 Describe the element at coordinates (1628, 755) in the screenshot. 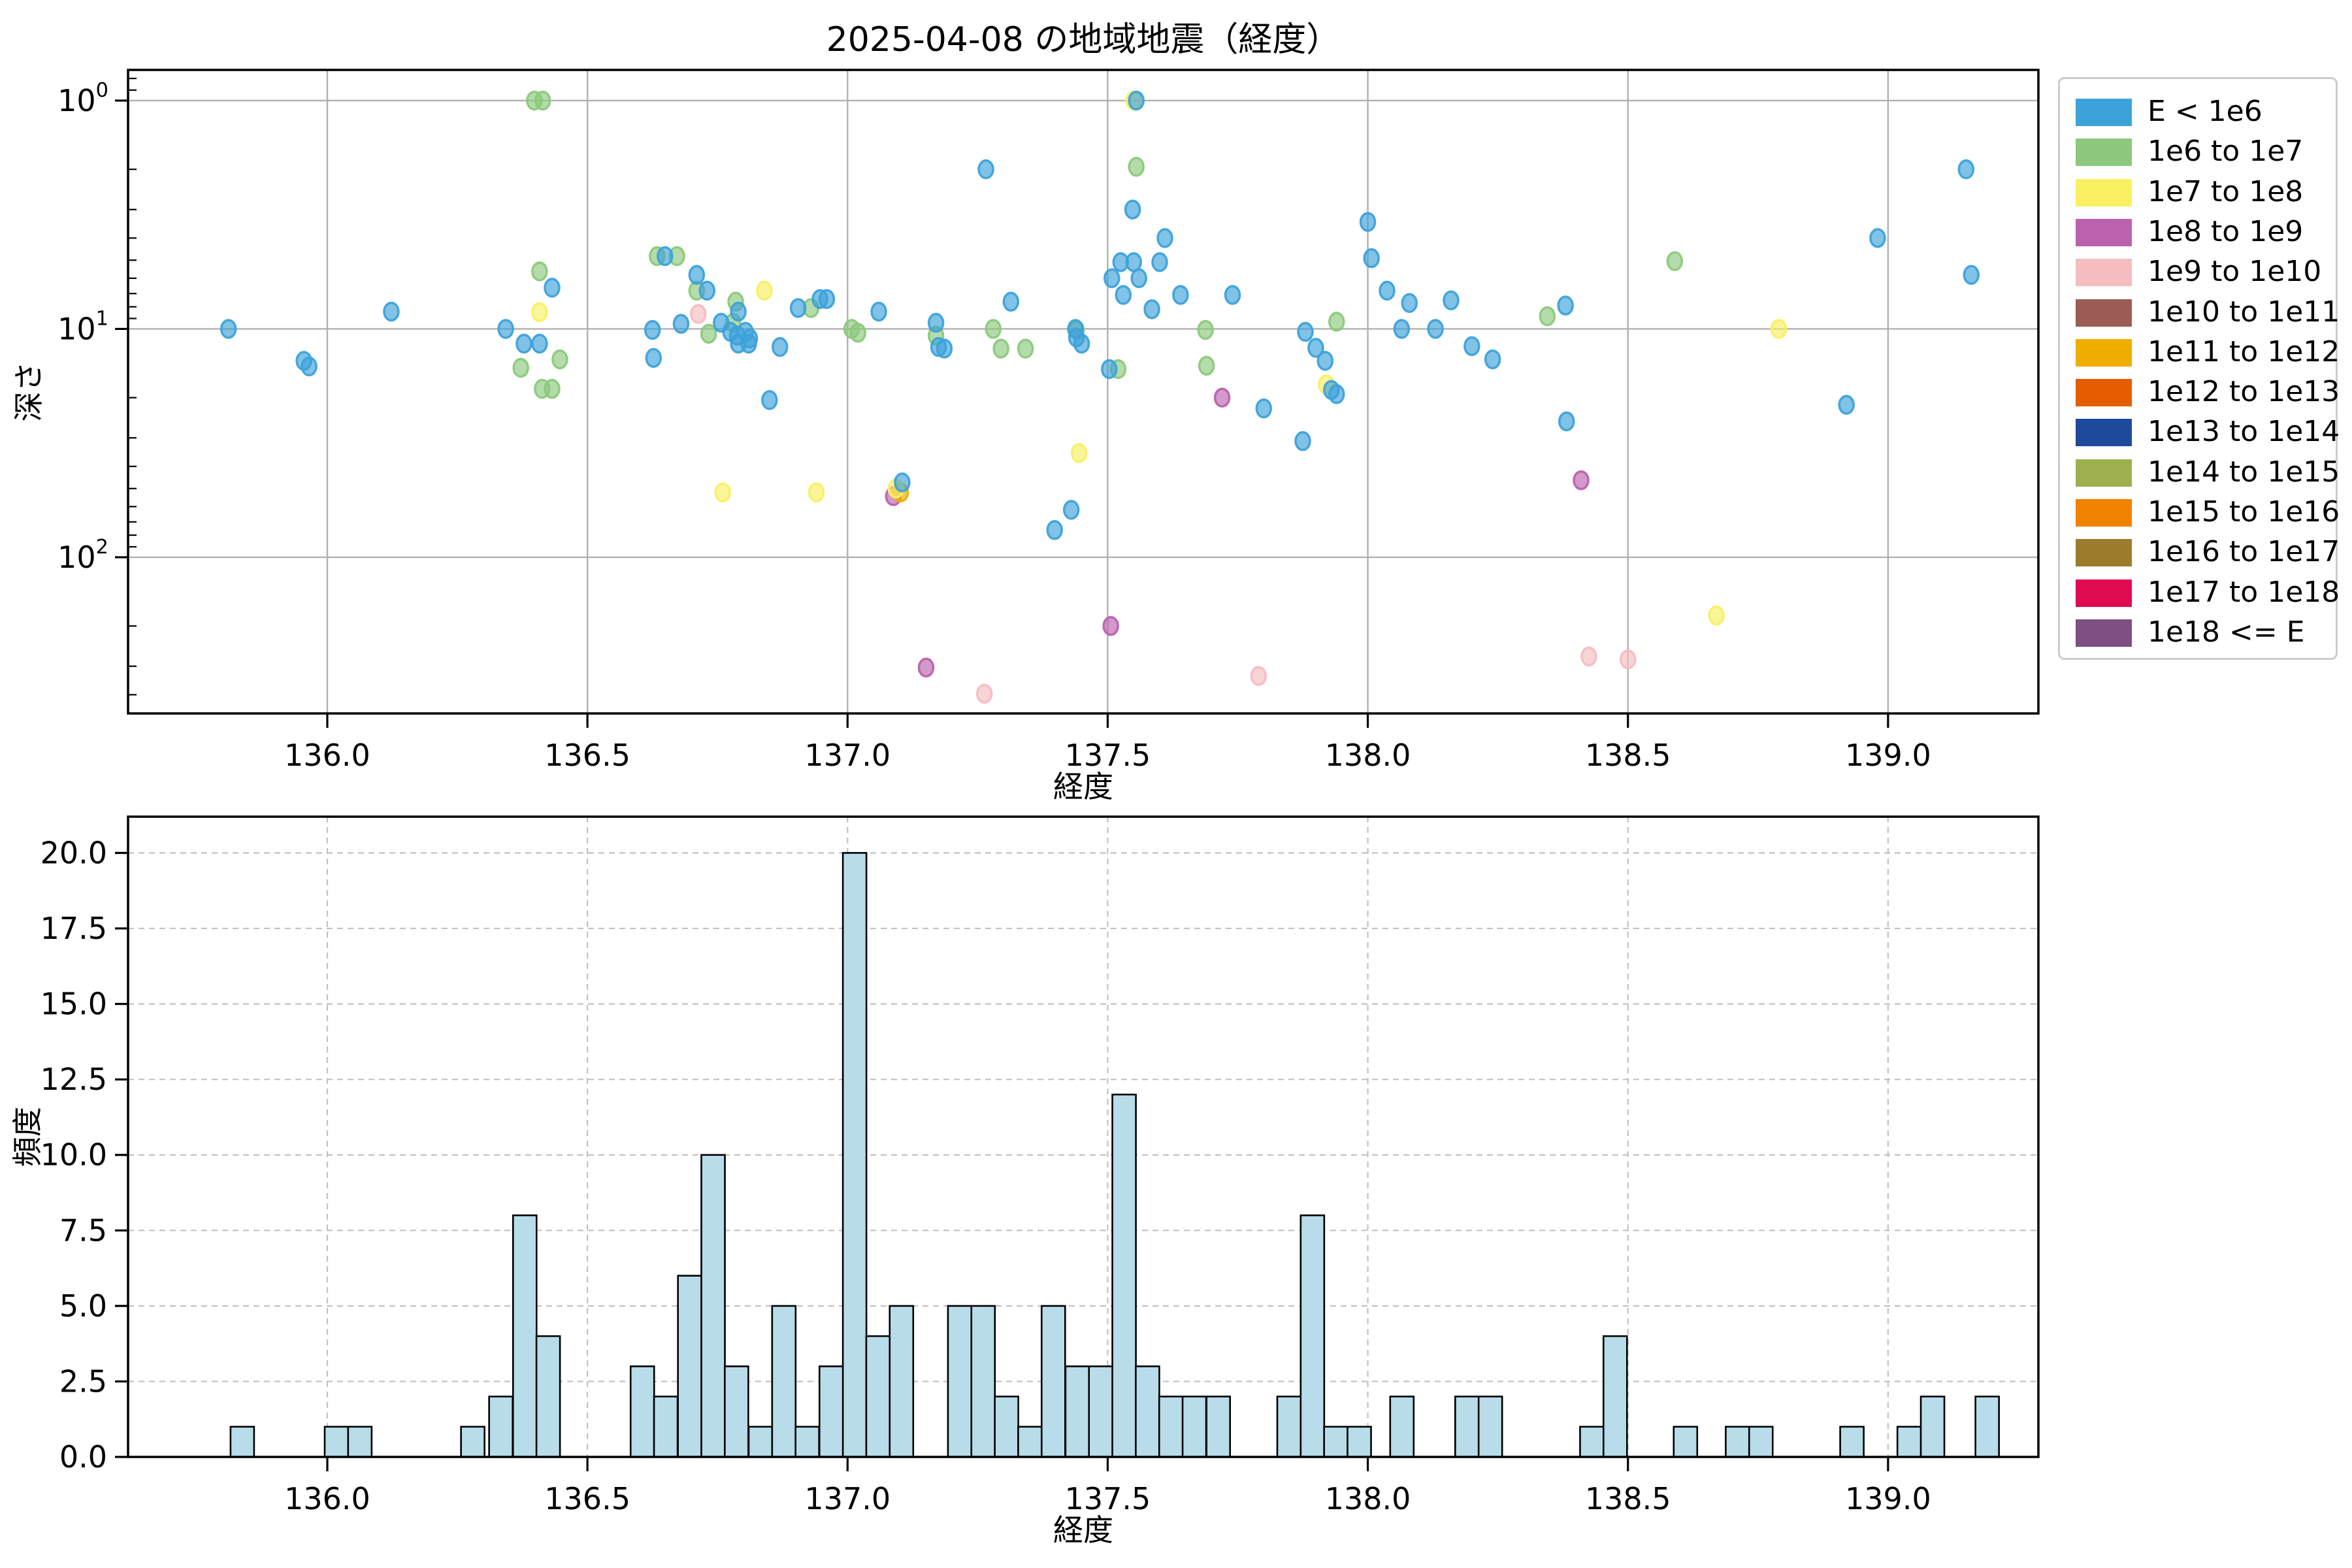

I see `scatter-x-ticklabel: 138.5` at that location.